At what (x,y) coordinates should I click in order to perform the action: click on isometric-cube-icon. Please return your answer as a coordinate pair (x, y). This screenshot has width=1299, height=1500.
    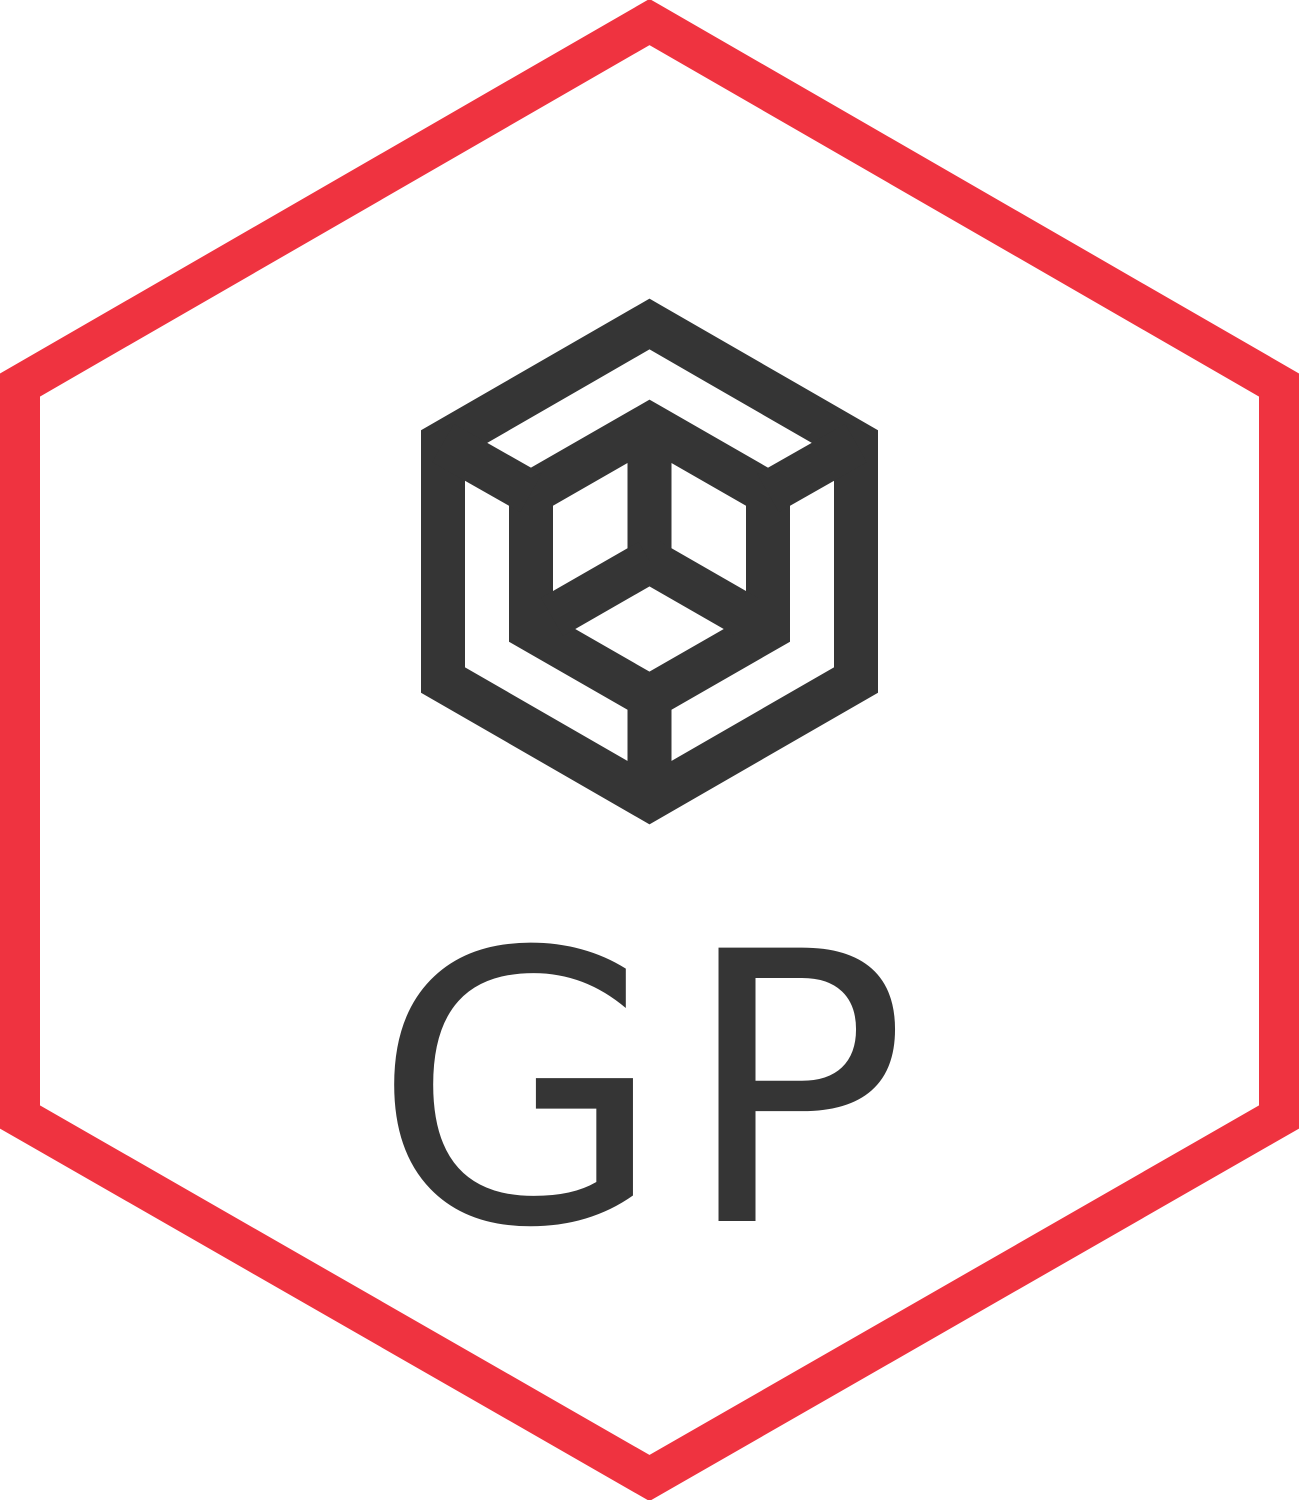
    Looking at the image, I should click on (649, 561).